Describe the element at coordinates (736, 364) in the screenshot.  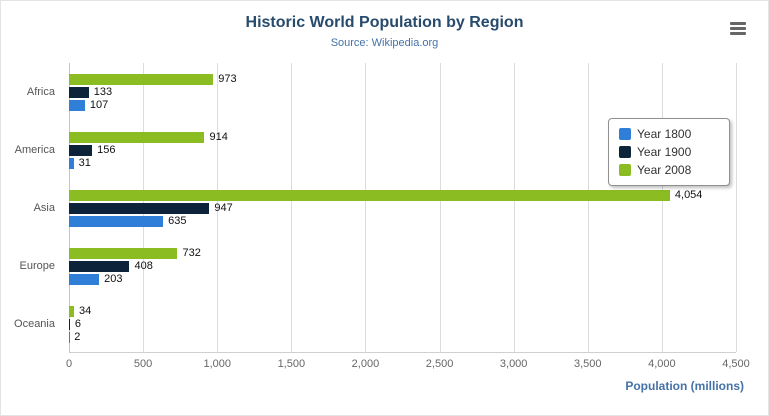
I see `x-tick-label: 4,500` at that location.